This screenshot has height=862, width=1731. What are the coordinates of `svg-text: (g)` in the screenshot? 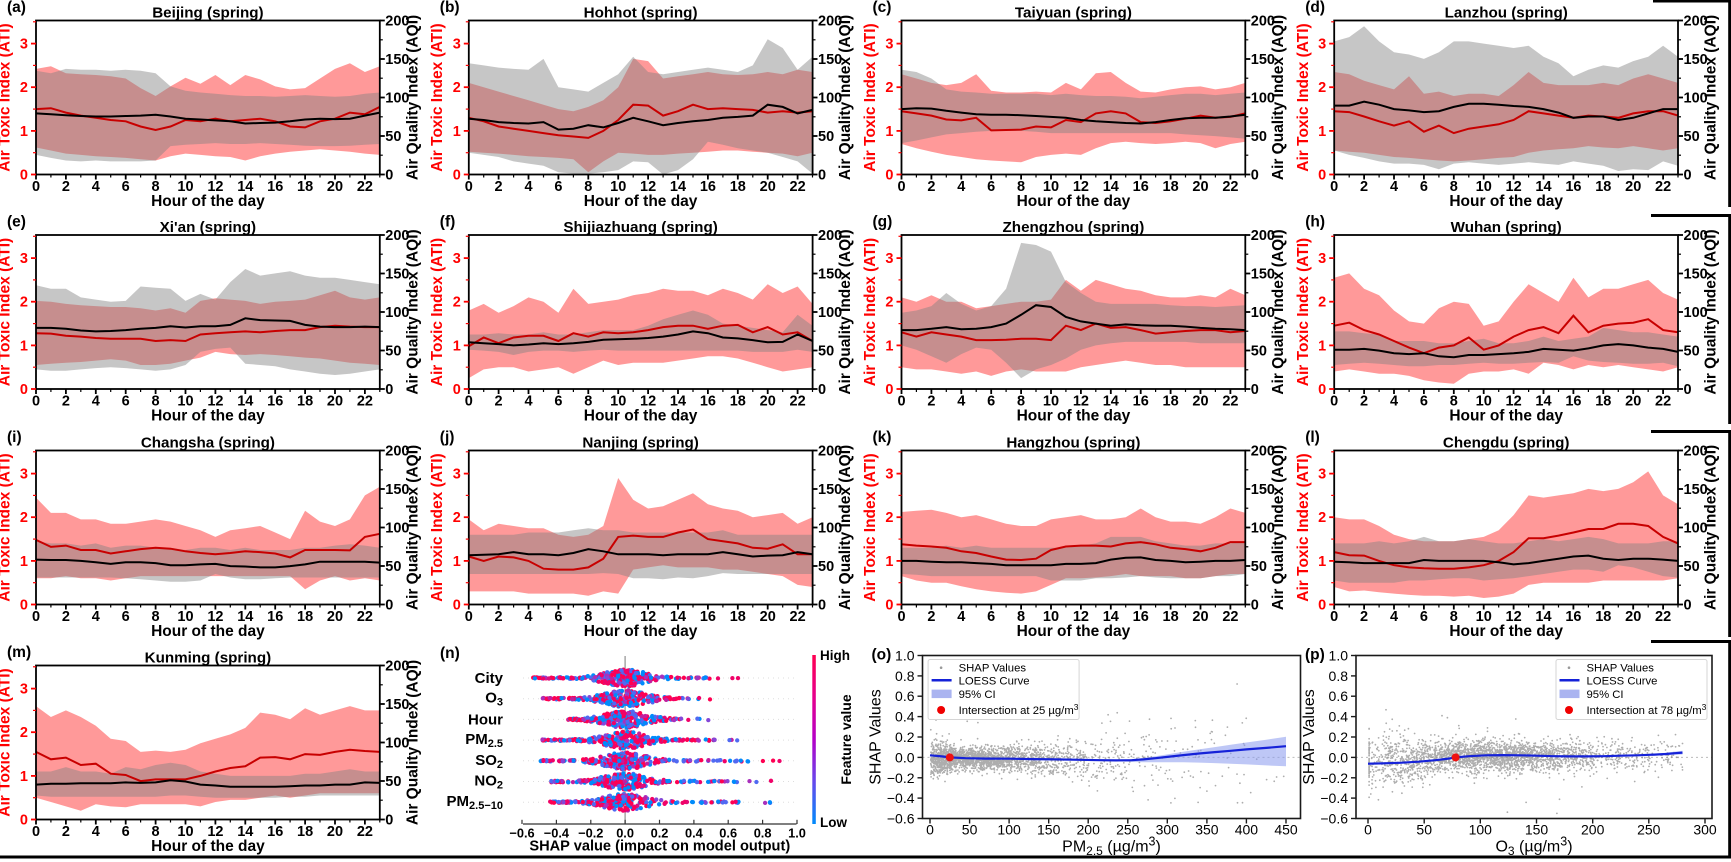 It's located at (883, 222).